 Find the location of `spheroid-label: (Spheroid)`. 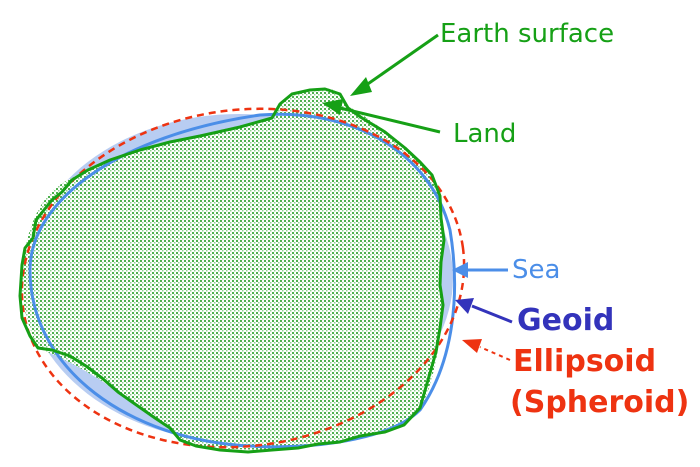

spheroid-label: (Spheroid) is located at coordinates (600, 402).